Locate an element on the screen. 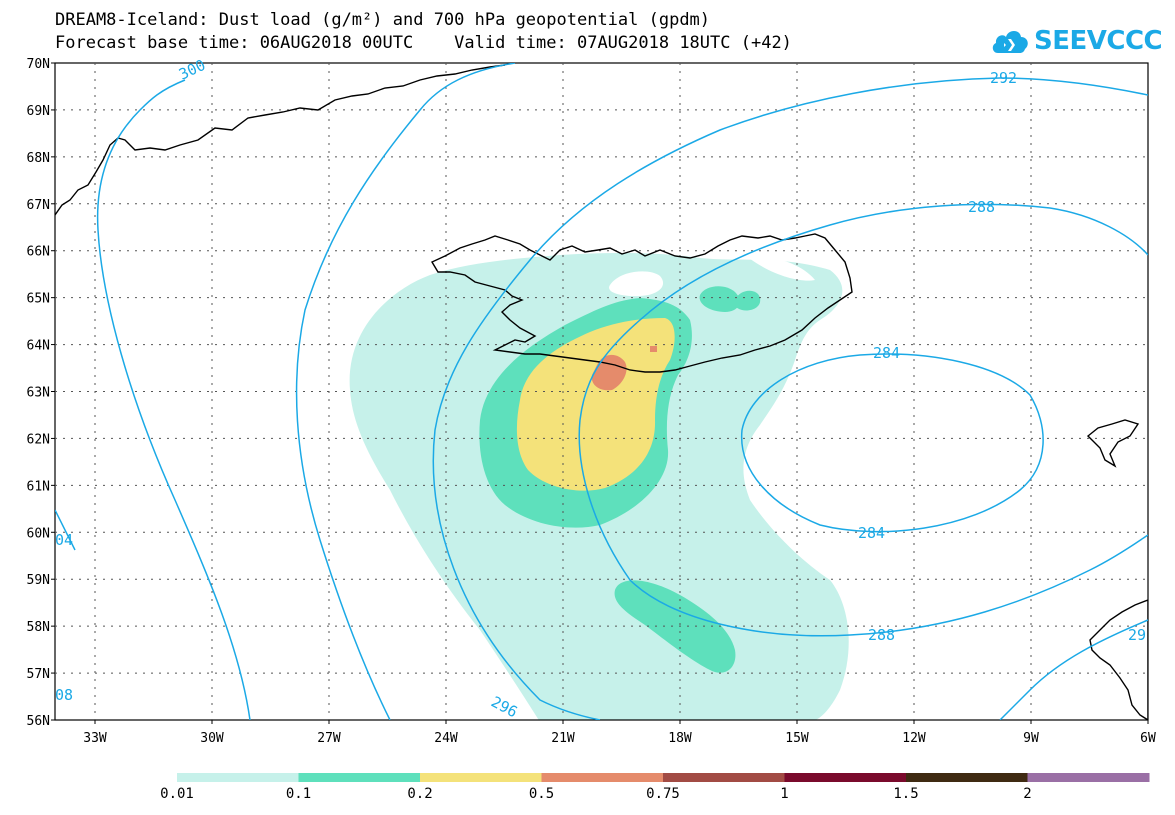  dust-patch-north is located at coordinates (719, 299).